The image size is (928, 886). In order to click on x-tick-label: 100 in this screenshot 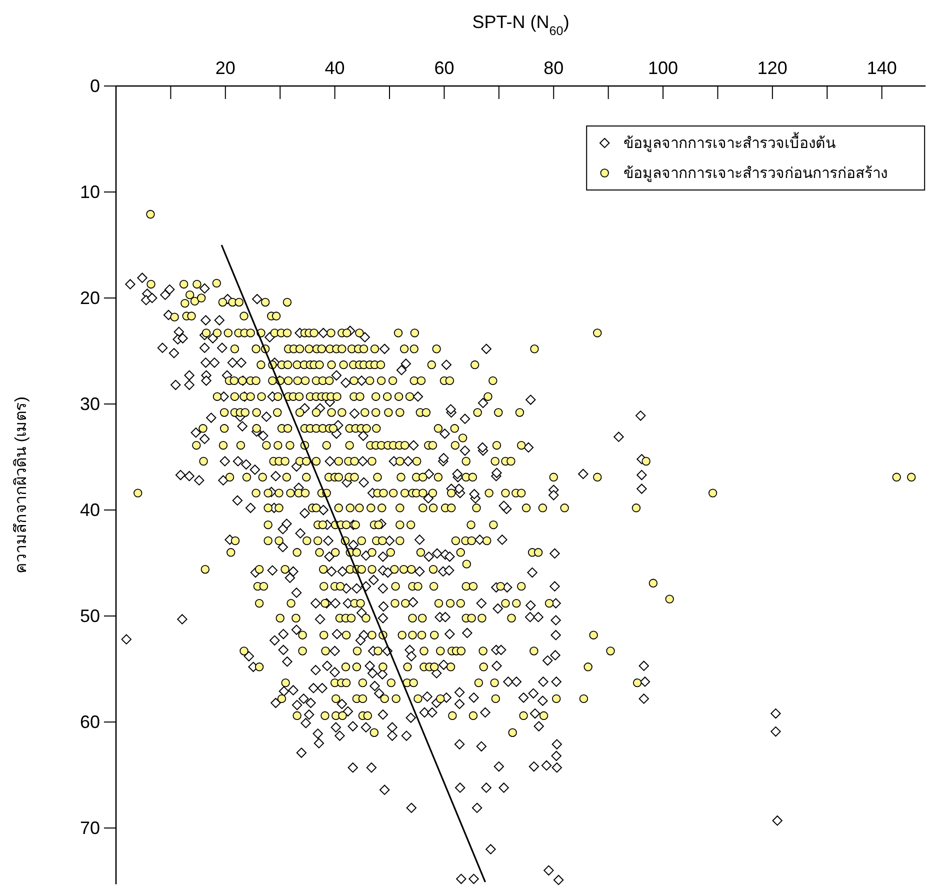, I will do `click(663, 68)`.